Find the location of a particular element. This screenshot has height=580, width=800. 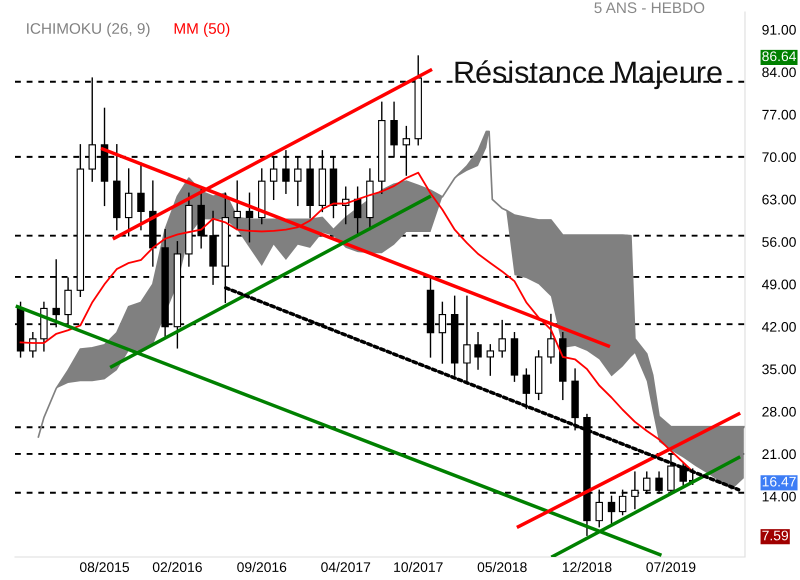

text: ICHIMOKU (26, 9) is located at coordinates (88, 29).